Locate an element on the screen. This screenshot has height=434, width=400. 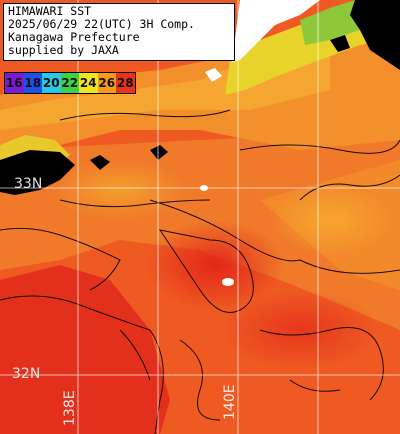
lat-label-south: 32N is located at coordinates (26, 374).